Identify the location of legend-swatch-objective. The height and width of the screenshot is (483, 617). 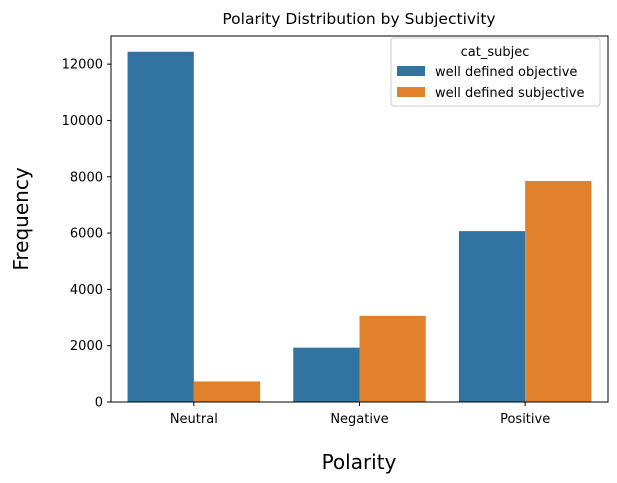
(411, 71).